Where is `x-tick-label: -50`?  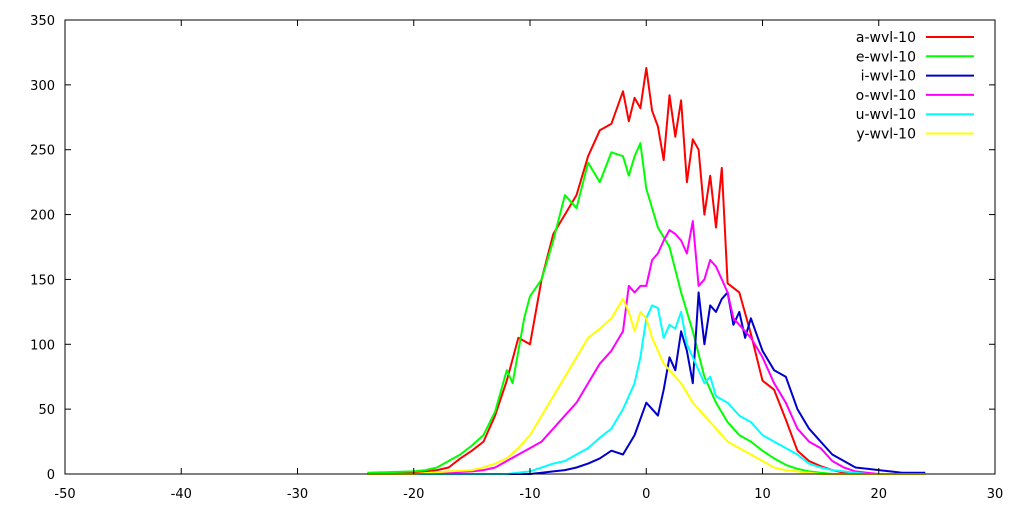 x-tick-label: -50 is located at coordinates (64, 494).